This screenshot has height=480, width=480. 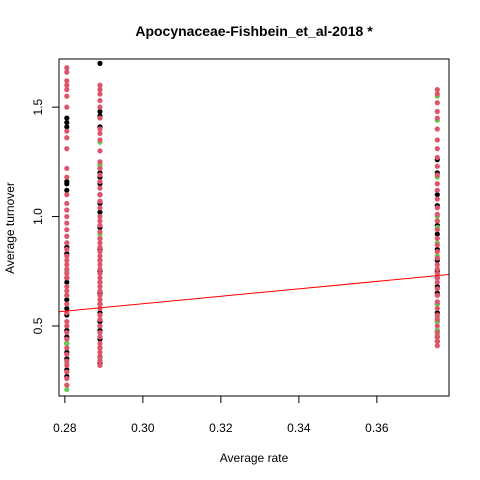 What do you see at coordinates (377, 428) in the screenshot?
I see `x-tick-label-4: 0.36` at bounding box center [377, 428].